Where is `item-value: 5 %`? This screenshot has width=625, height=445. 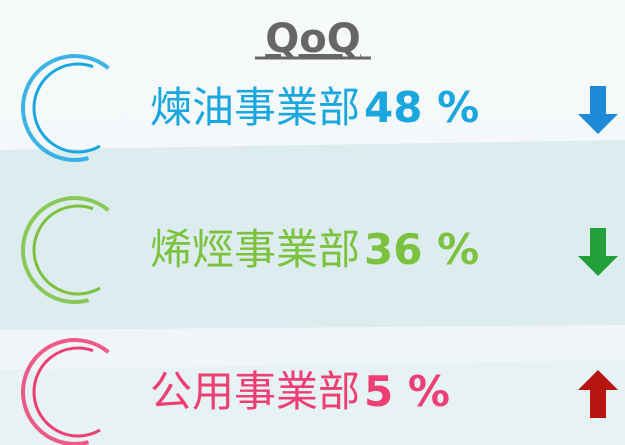 item-value: 5 % is located at coordinates (407, 391).